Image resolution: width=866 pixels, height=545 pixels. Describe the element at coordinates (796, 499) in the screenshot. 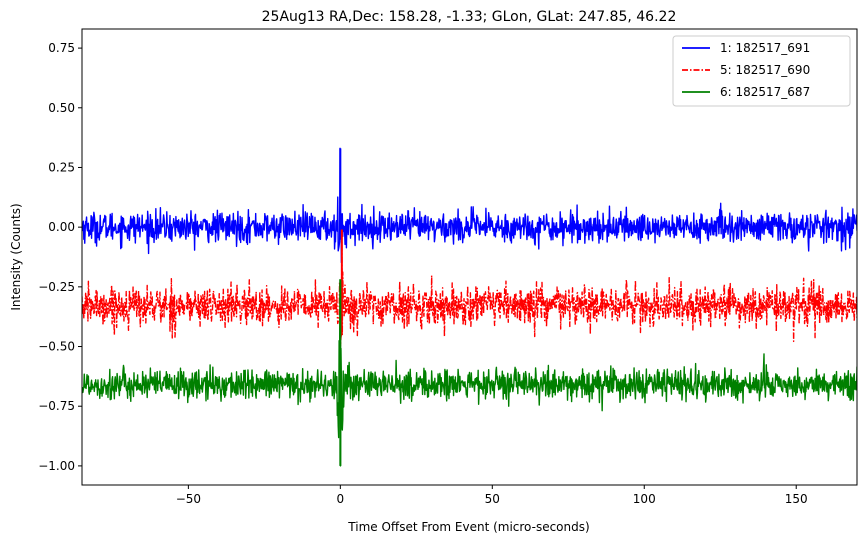

I see `x-tick-label: 150` at that location.